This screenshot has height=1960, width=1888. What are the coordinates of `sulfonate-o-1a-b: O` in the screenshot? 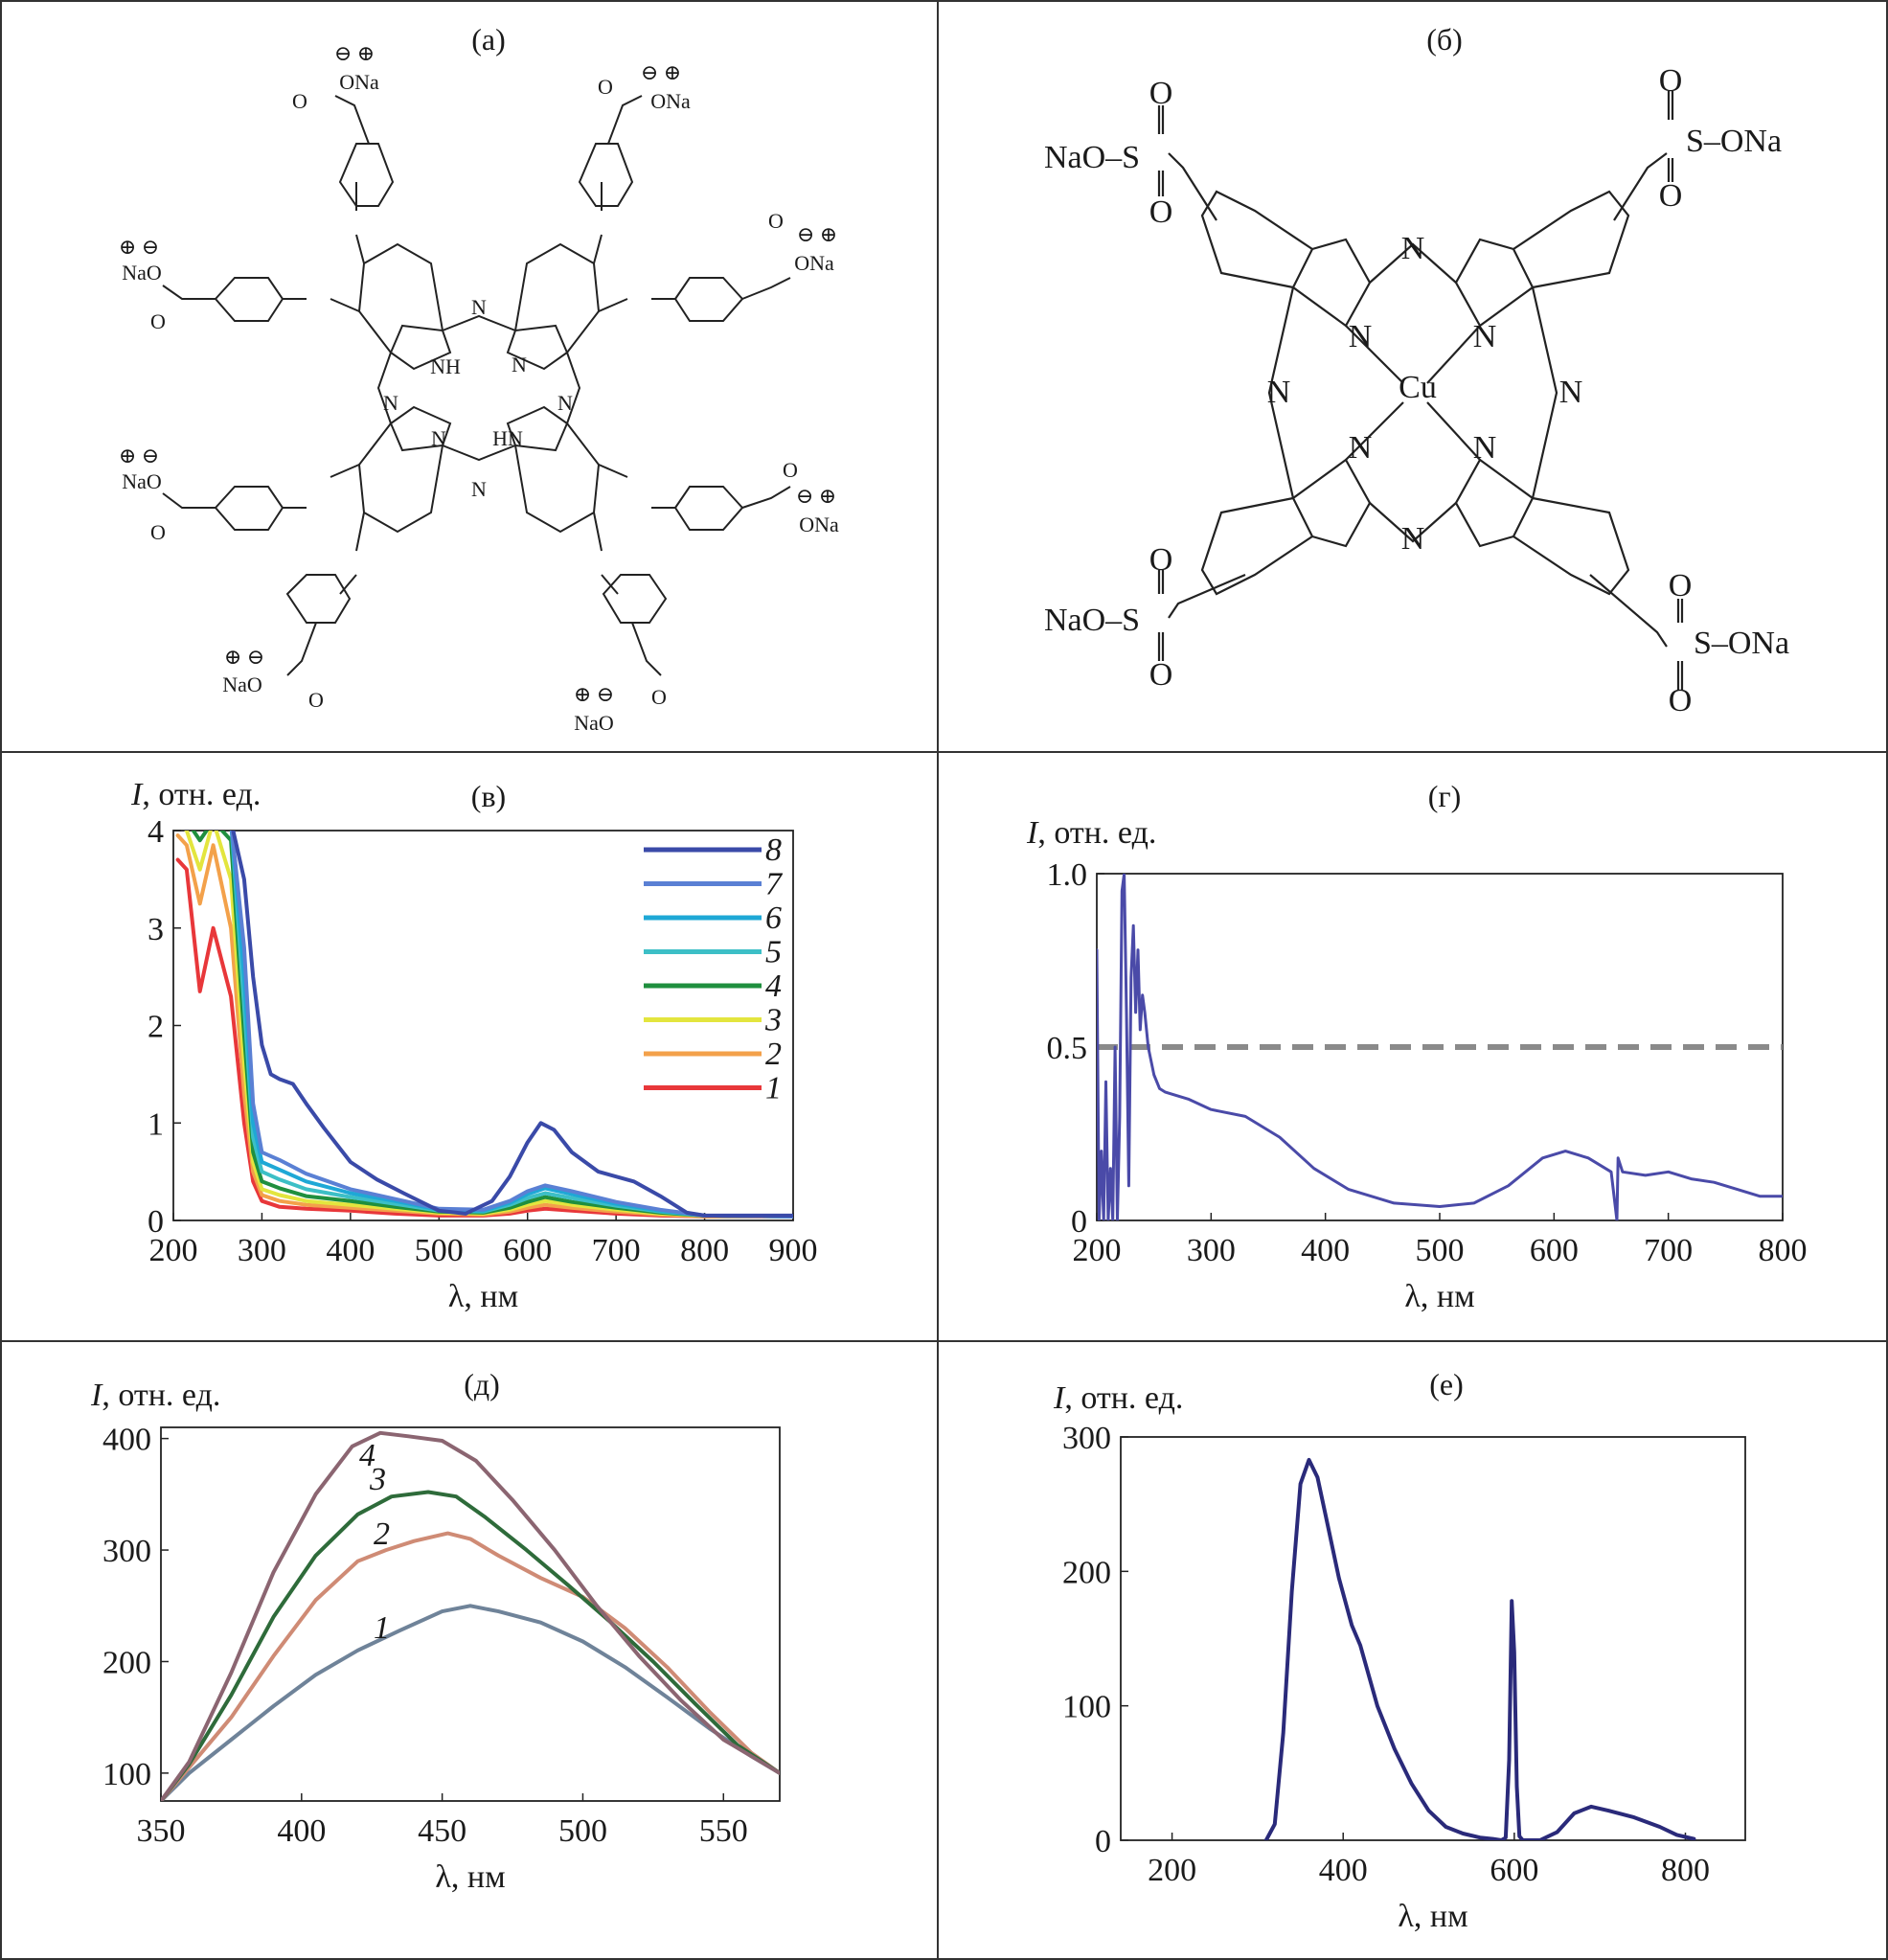 It's located at (1161, 93).